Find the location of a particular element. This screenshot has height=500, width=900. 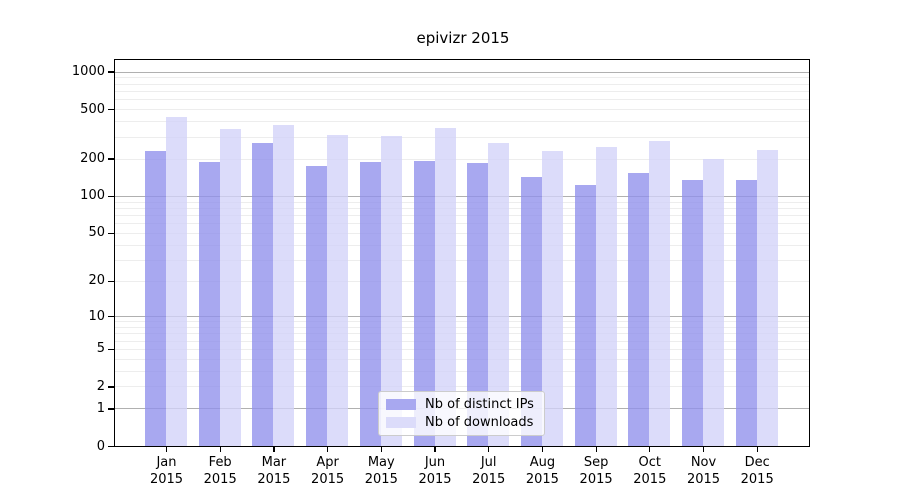

x-tick-label-month: Jul is located at coordinates (488, 462).